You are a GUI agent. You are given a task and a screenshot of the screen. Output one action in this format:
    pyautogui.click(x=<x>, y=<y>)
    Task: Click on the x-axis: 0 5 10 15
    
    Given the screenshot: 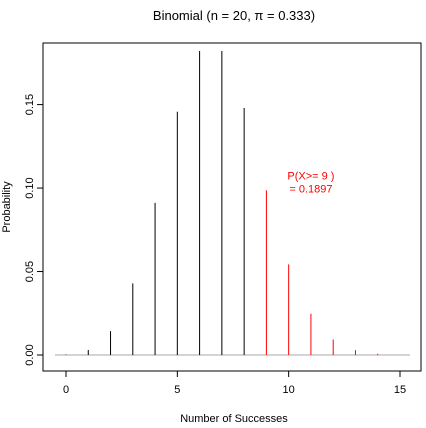 What is the action you would take?
    pyautogui.click(x=234, y=383)
    